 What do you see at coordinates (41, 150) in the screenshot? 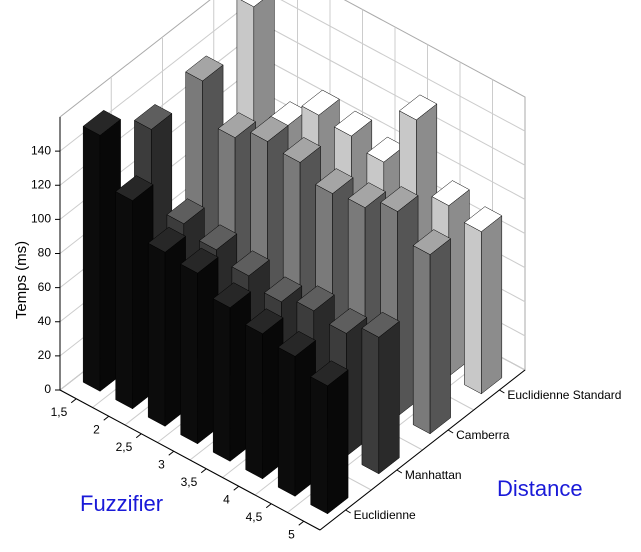
I see `y-tick-label: 140` at bounding box center [41, 150].